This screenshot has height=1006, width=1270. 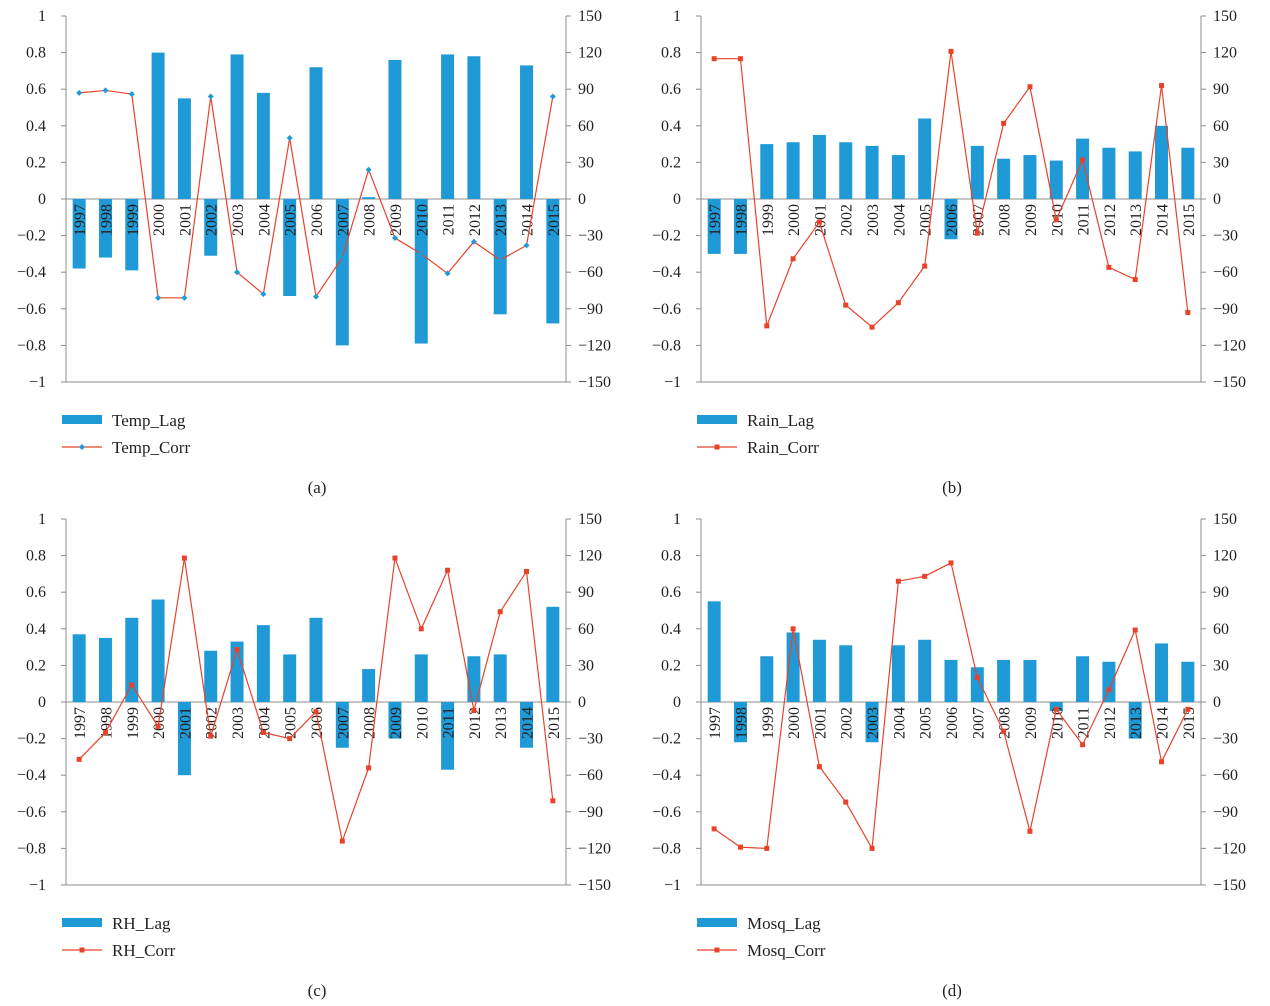 What do you see at coordinates (264, 220) in the screenshot?
I see `x-tick-label: 2004` at bounding box center [264, 220].